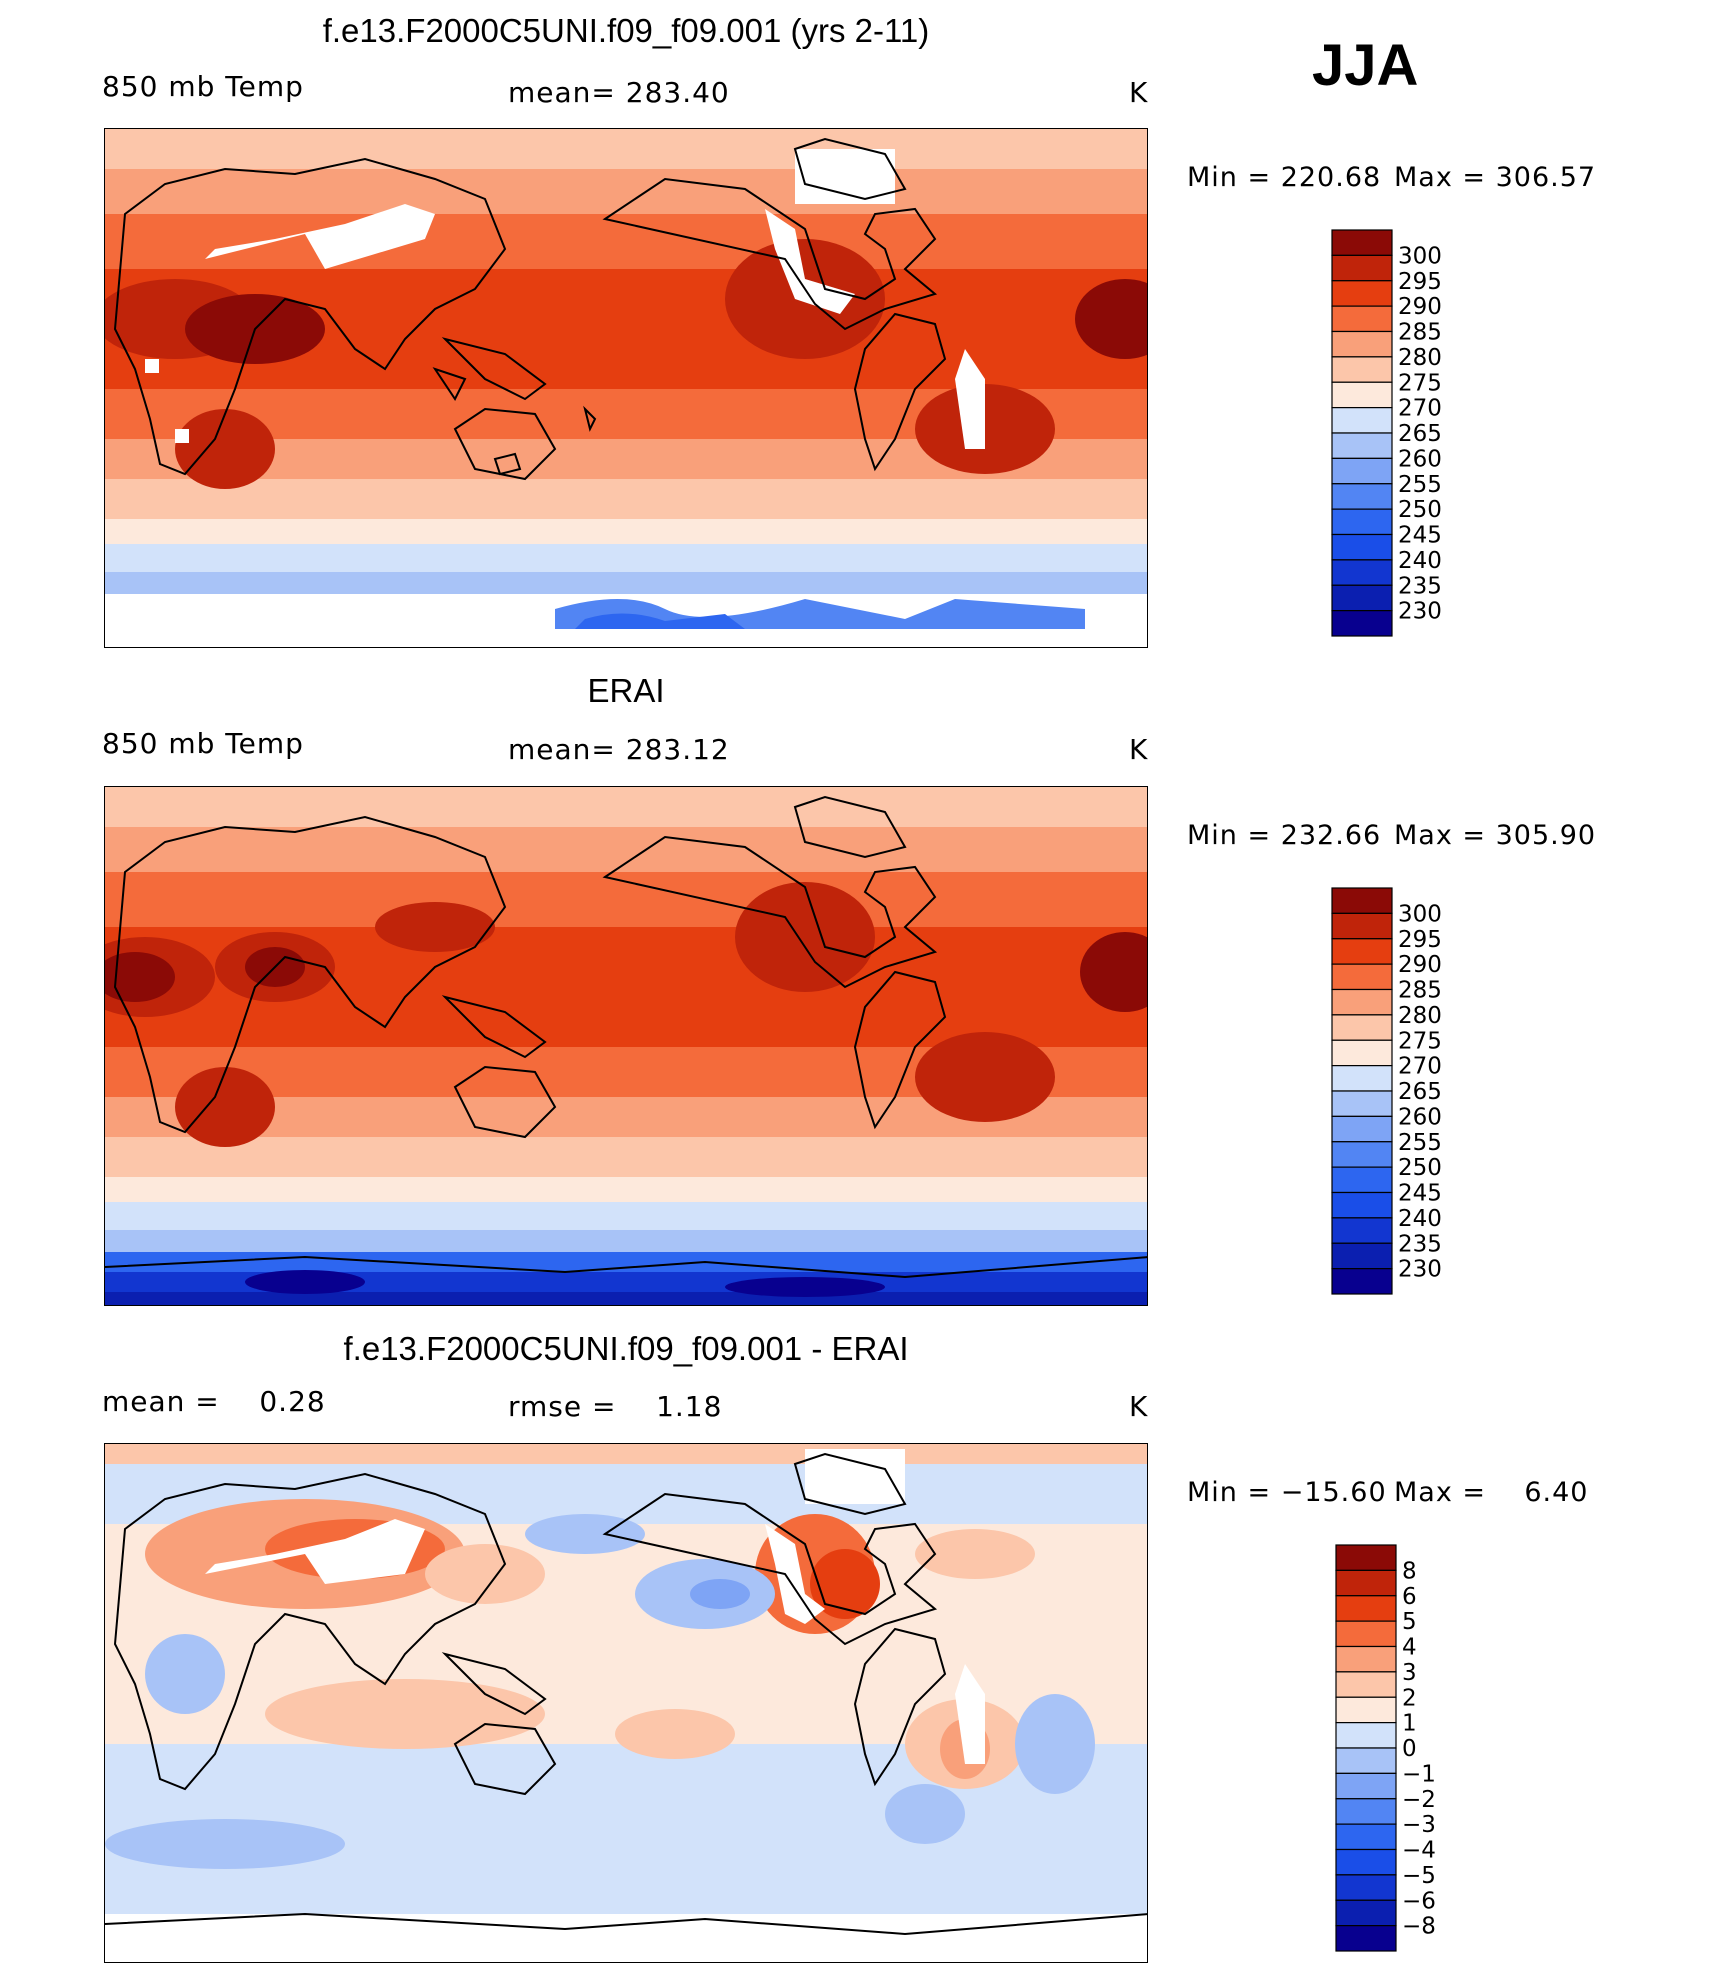  Describe the element at coordinates (1495, 835) in the screenshot. I see `panel2-max-label: Max = 305.90` at that location.